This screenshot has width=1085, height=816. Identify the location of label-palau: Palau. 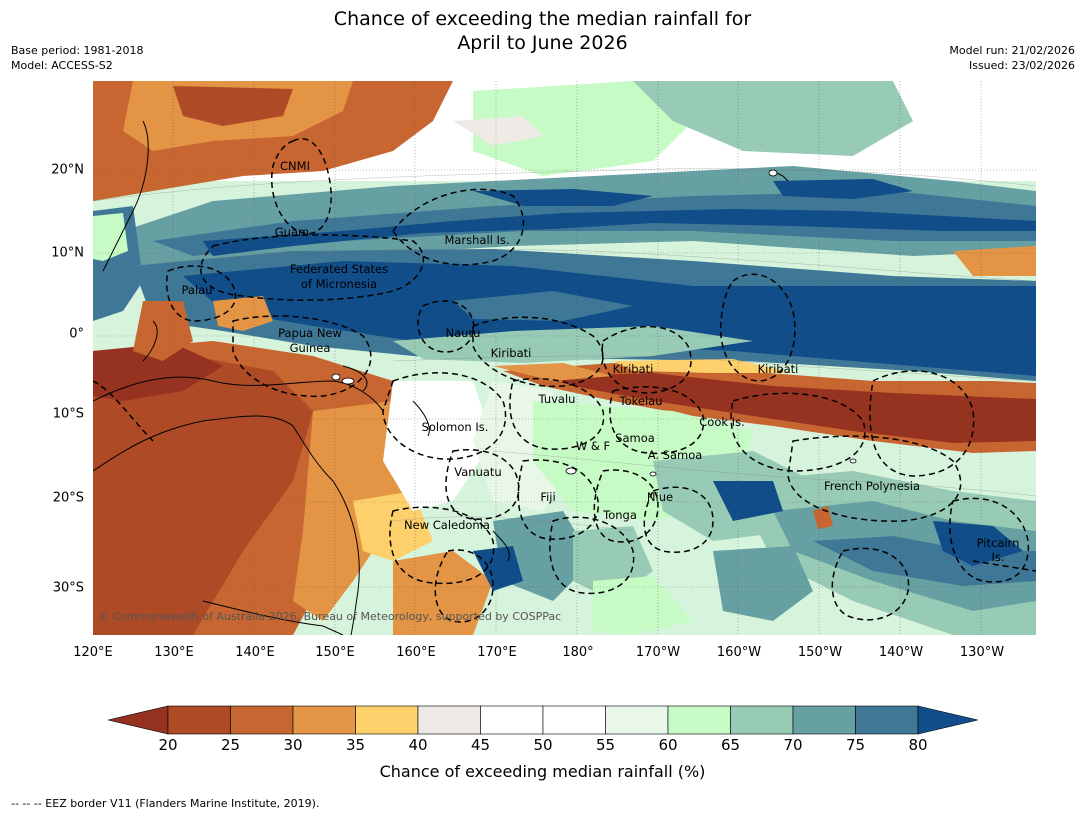
(197, 290).